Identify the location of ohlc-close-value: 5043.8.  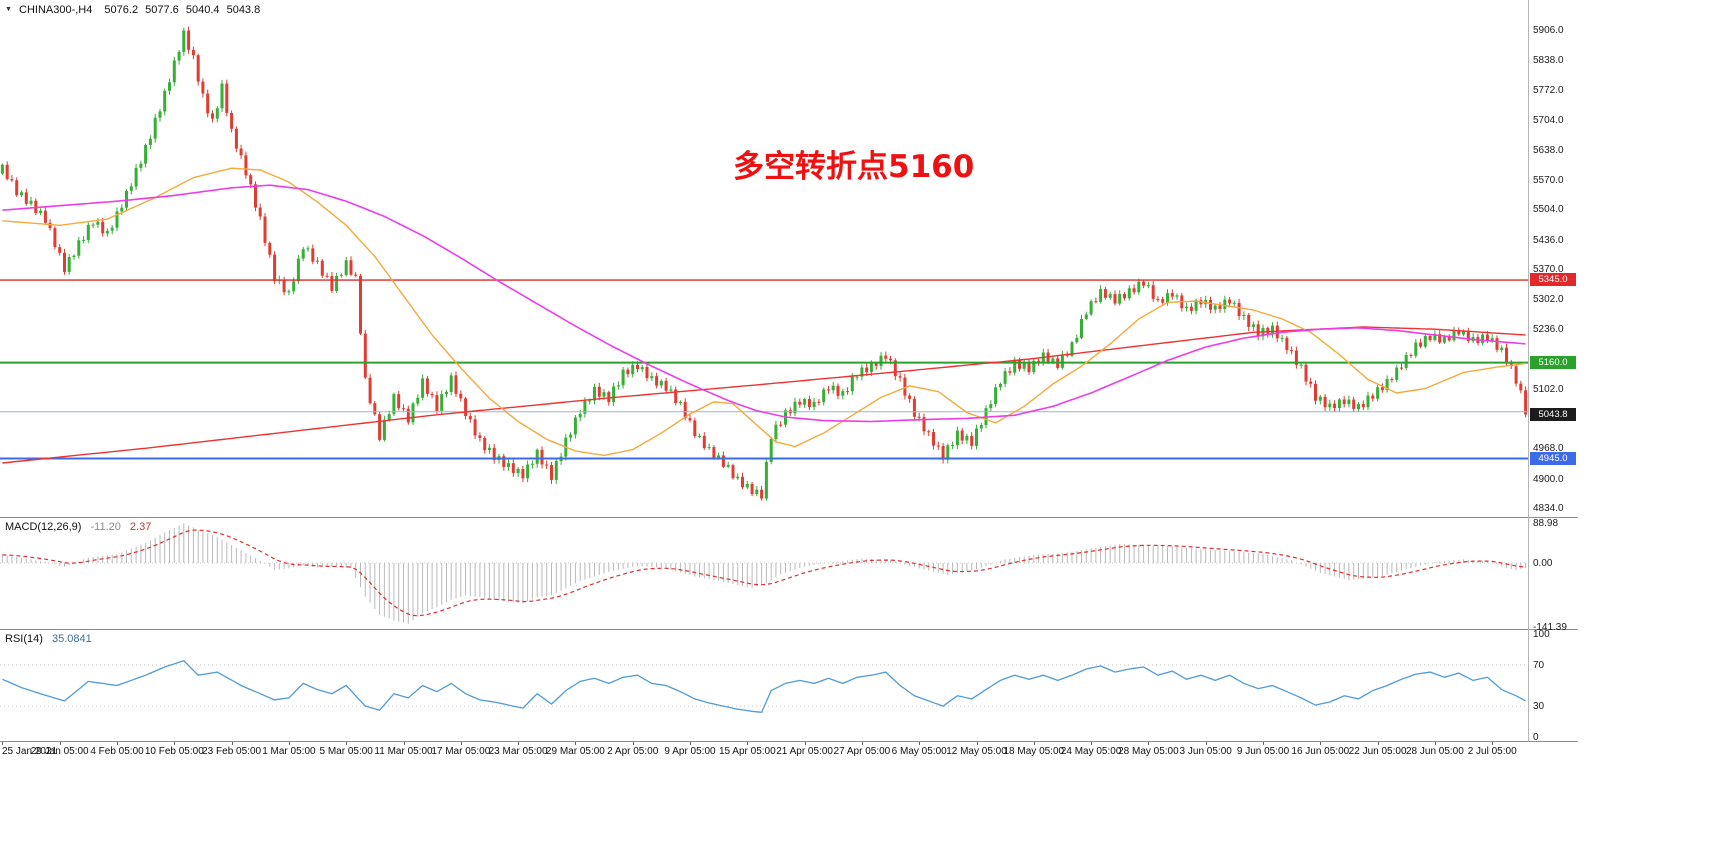
(243, 10).